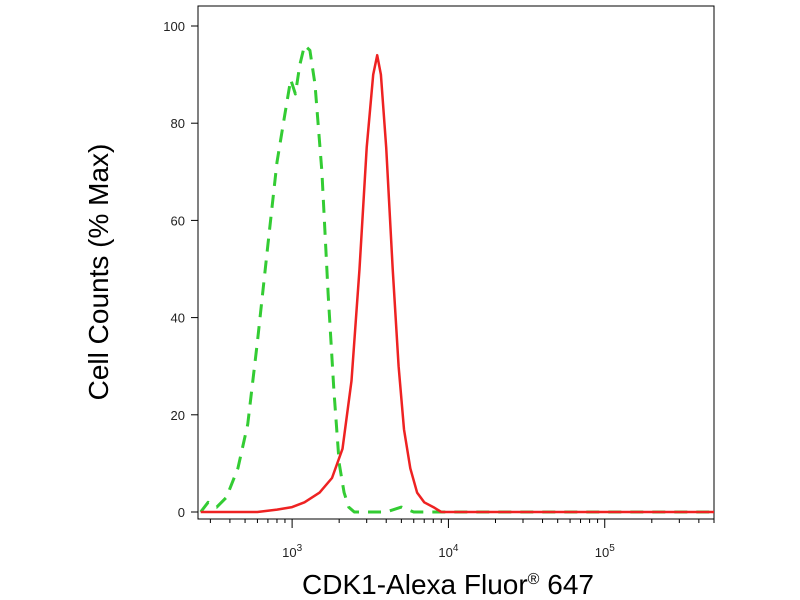  I want to click on x-tick-label: 10⁴, so click(448, 551).